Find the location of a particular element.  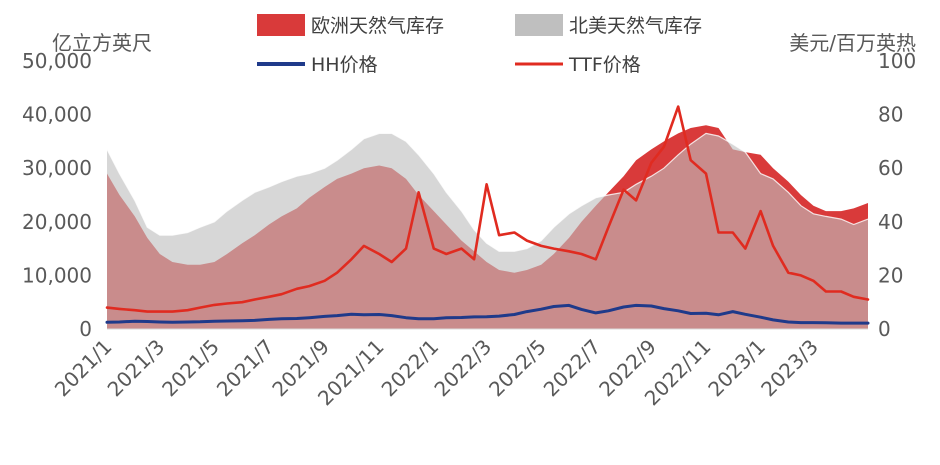

x-tick-label: 2022/7 is located at coordinates (572, 368).